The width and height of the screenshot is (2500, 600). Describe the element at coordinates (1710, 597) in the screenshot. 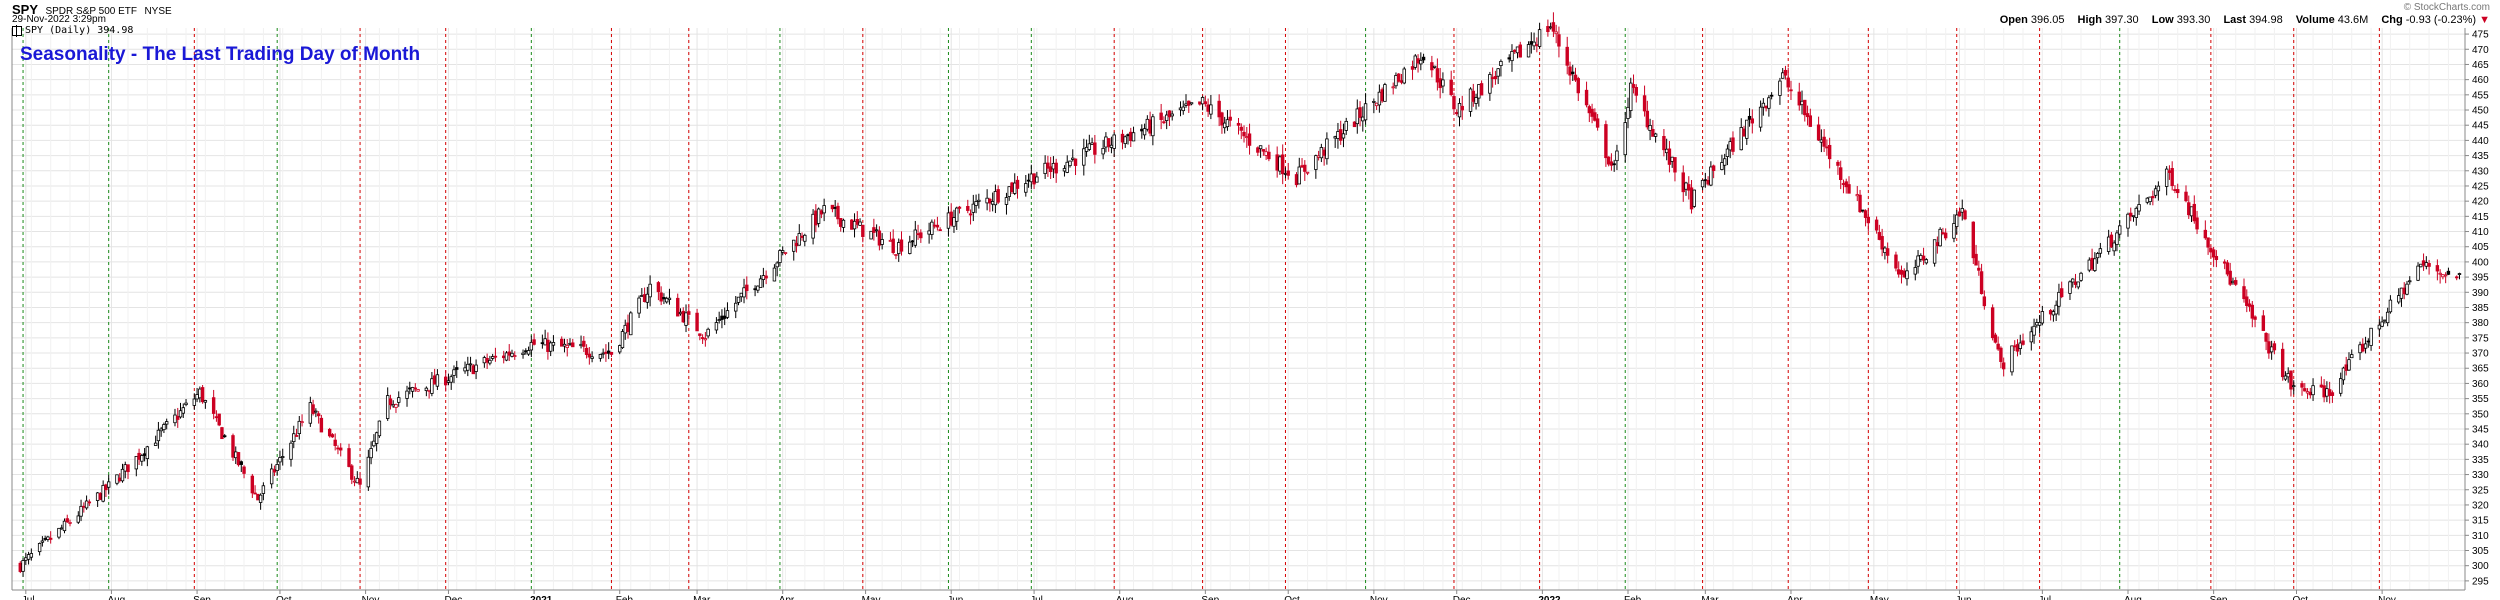

I see `x-tick-label: Mar` at that location.